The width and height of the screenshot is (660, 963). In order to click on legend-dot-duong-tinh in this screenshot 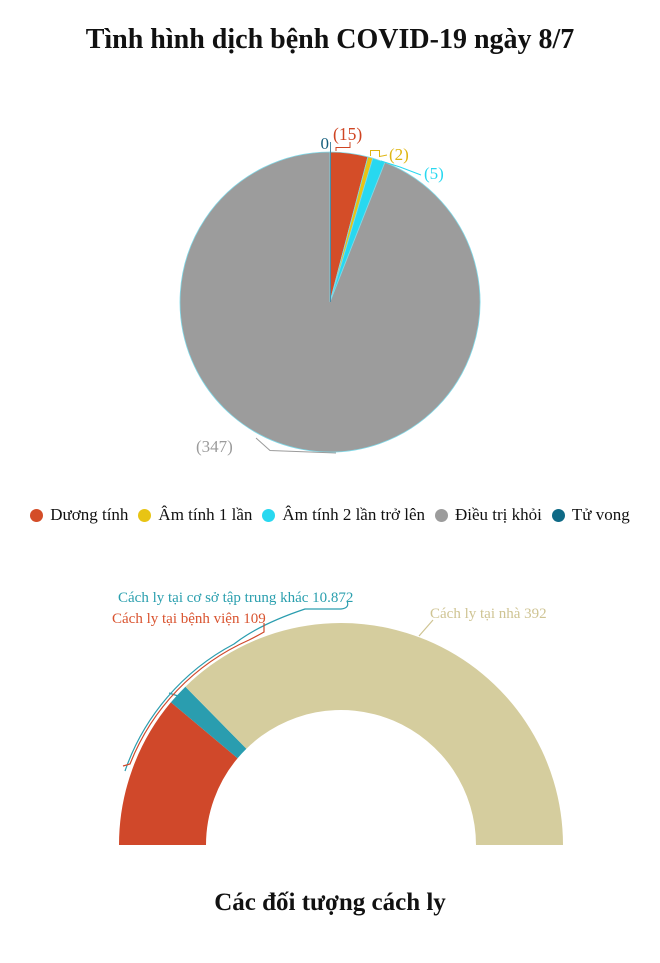, I will do `click(37, 515)`.